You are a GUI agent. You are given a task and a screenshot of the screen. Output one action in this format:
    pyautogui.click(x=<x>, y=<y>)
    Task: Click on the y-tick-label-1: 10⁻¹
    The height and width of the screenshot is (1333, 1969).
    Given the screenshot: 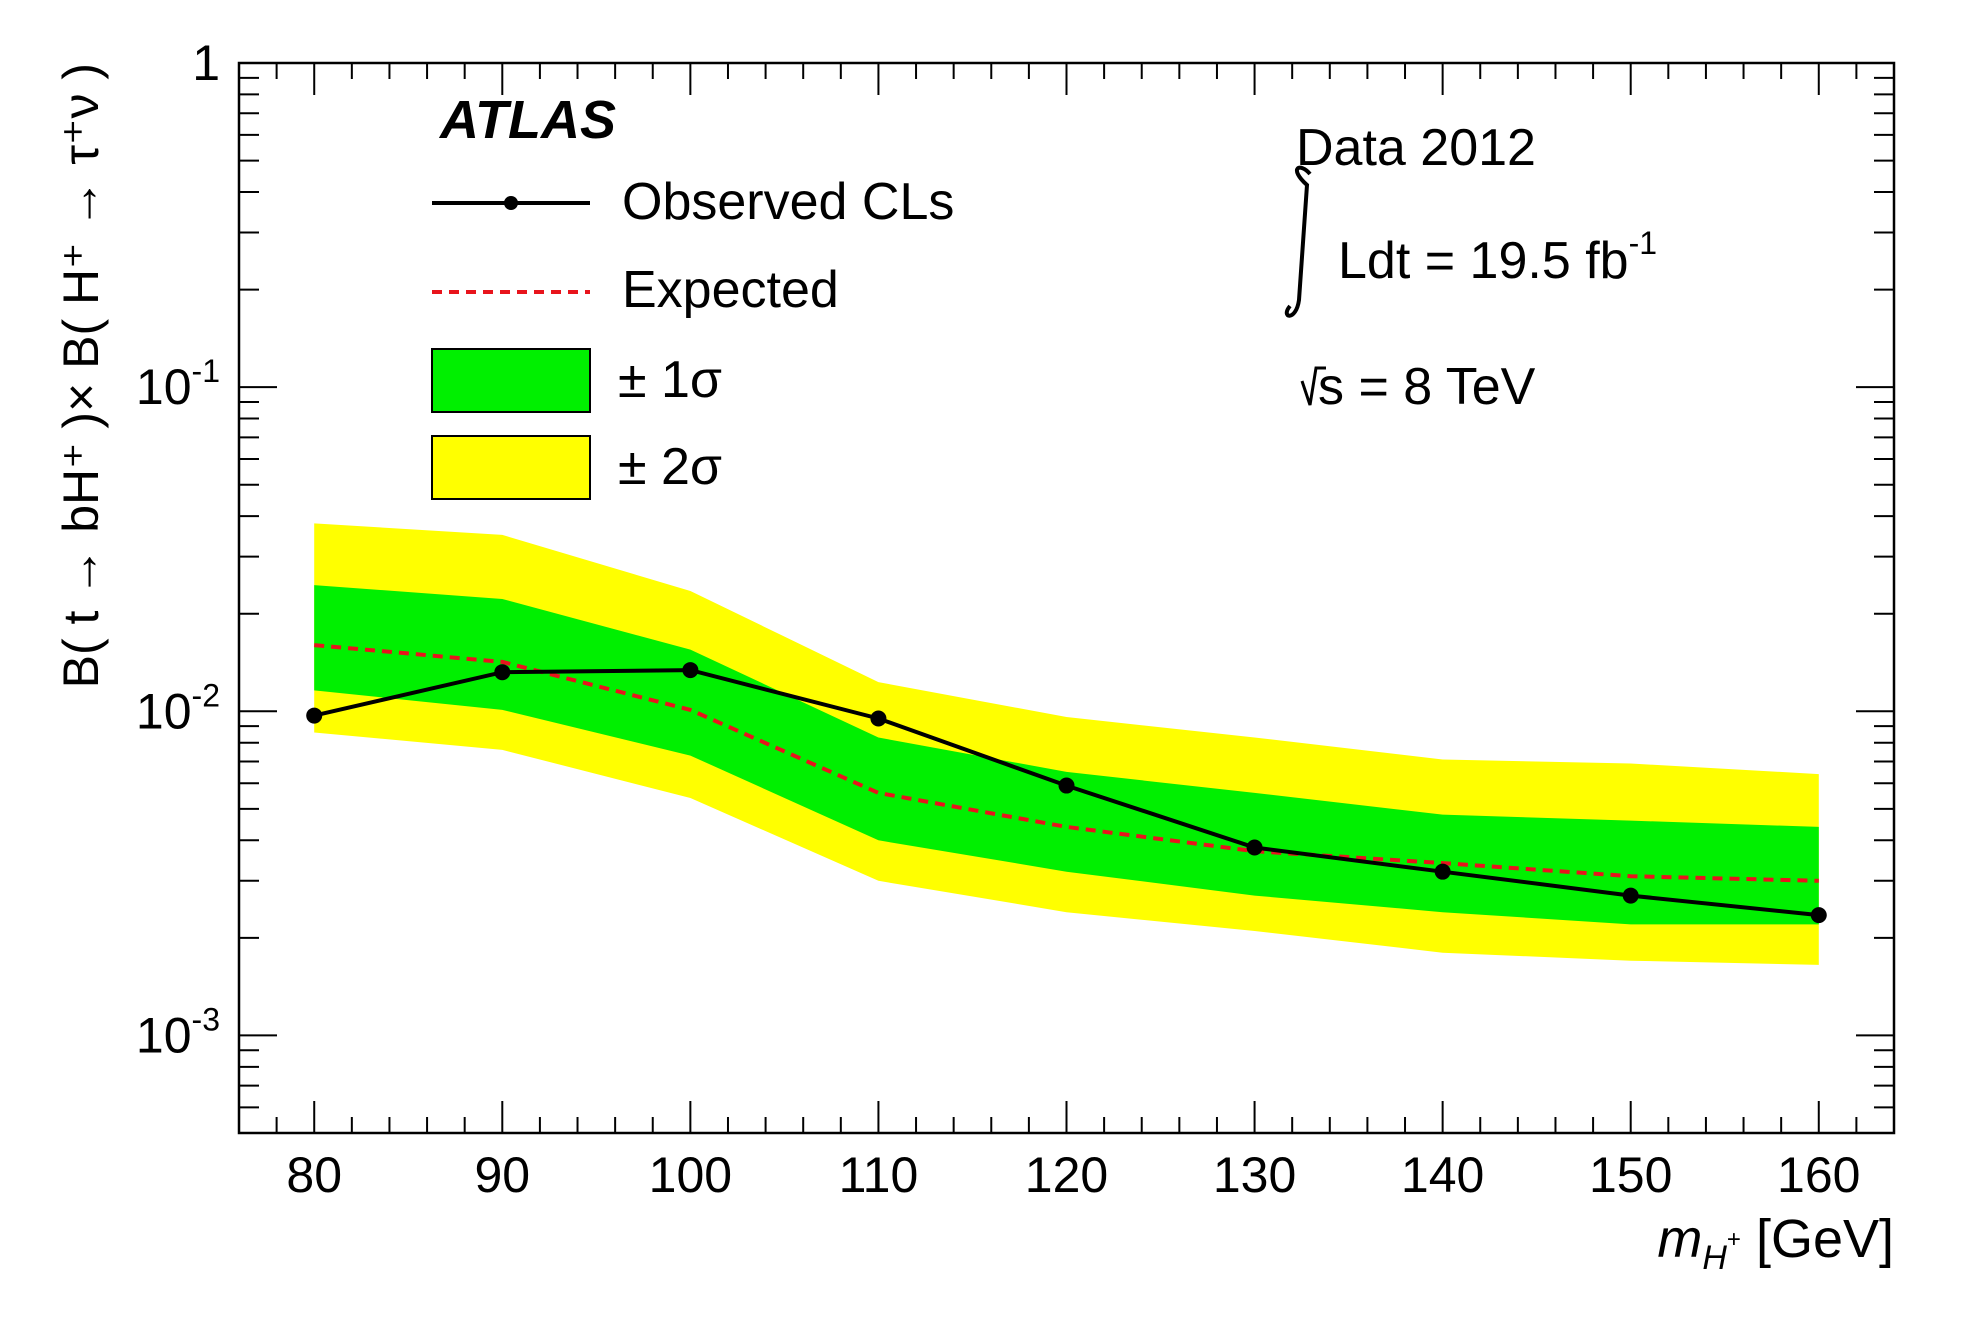 What is the action you would take?
    pyautogui.click(x=178, y=384)
    